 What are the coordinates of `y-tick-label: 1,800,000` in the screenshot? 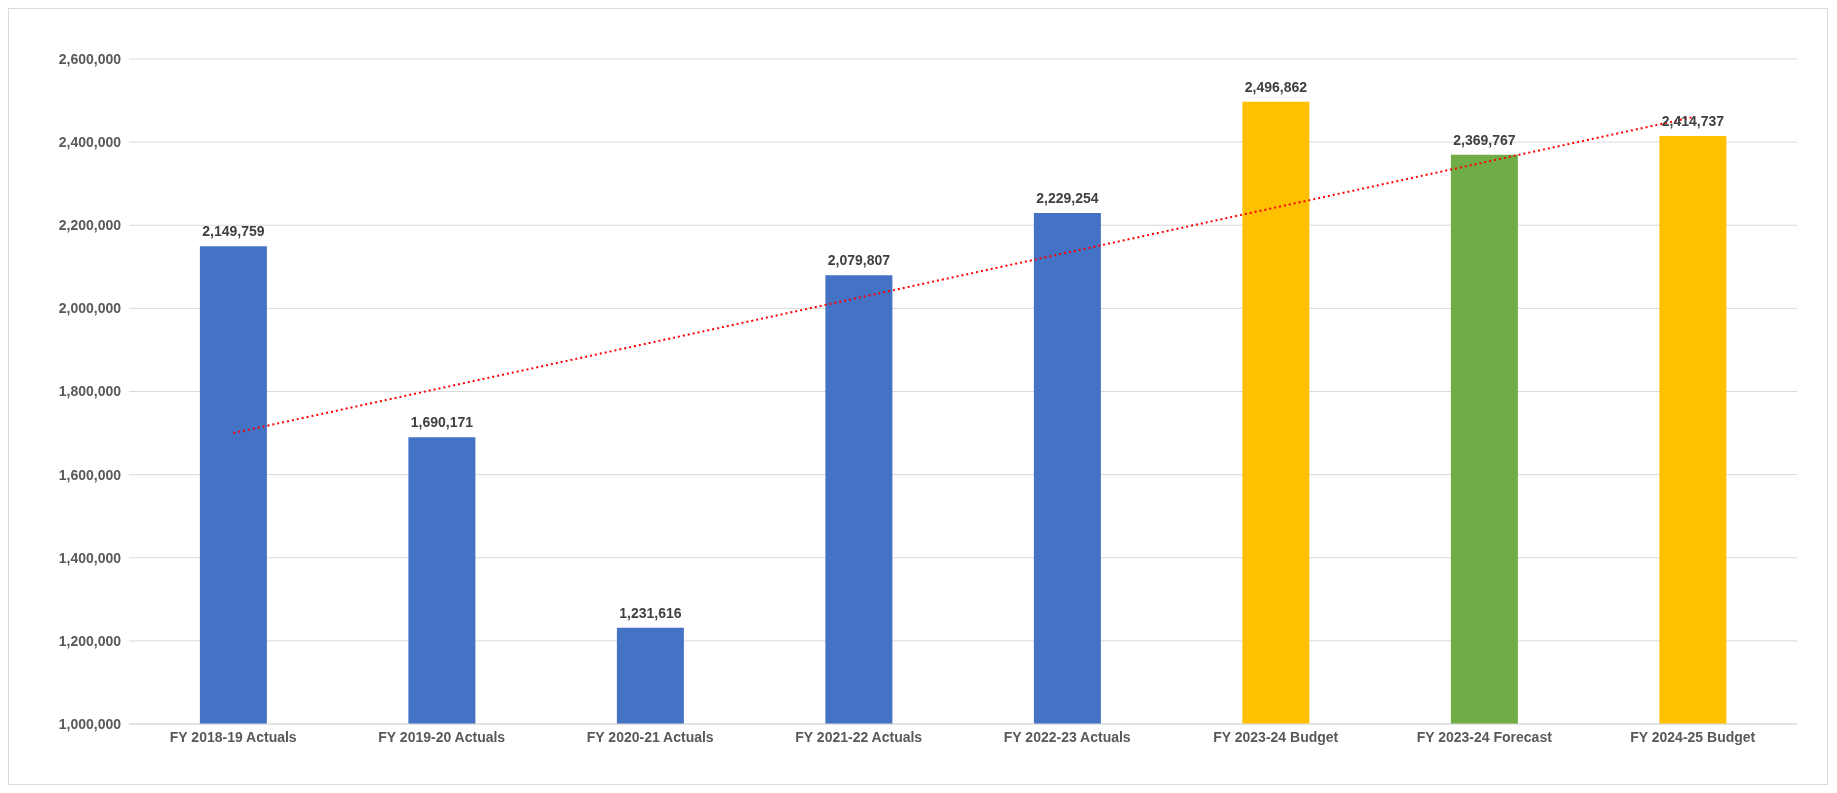 It's located at (90, 391).